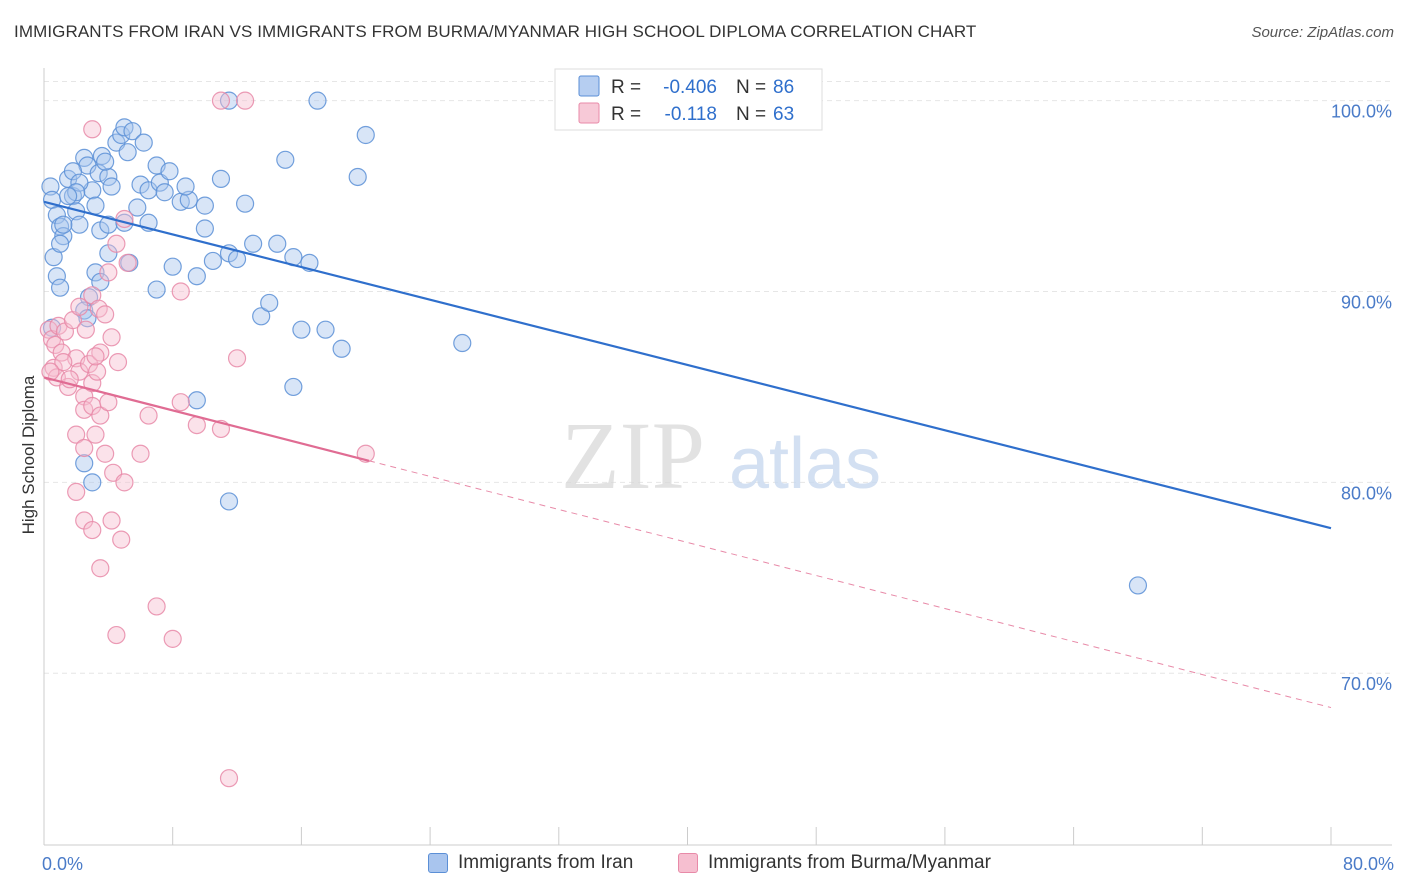  What do you see at coordinates (546, 862) in the screenshot?
I see `legend-label-iran: Immigrants from Iran` at bounding box center [546, 862].